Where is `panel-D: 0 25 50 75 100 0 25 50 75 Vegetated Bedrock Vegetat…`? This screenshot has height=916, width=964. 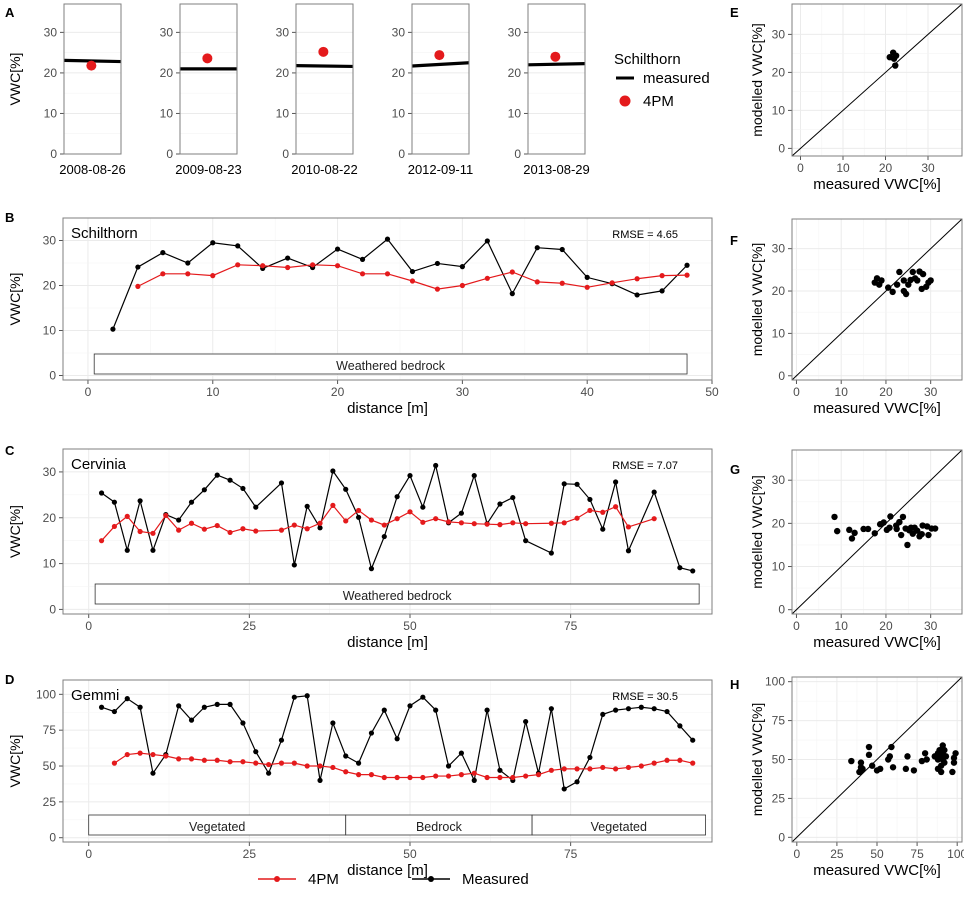 panel-D: 0 25 50 75 100 0 25 50 75 Vegetated Bedrock Vegetat… is located at coordinates (374, 770).